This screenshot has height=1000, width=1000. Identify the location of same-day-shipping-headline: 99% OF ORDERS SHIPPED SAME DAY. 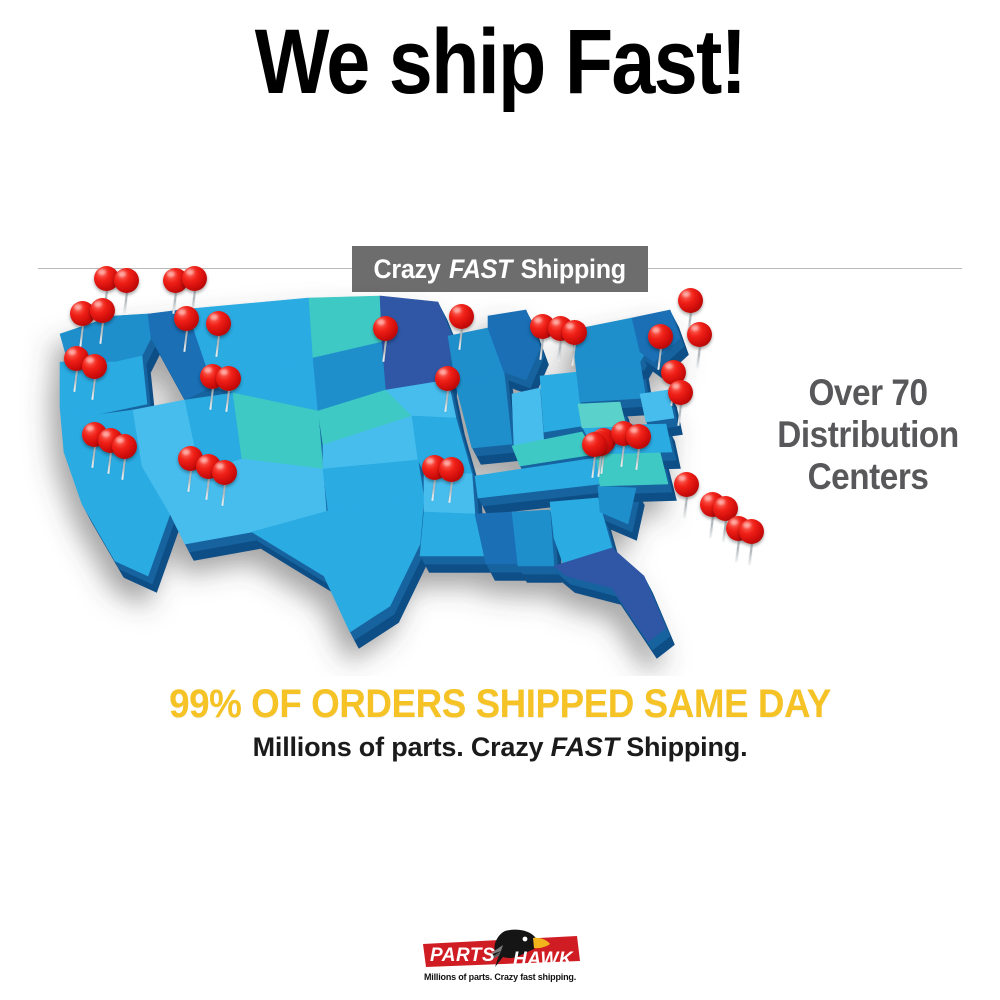
(500, 704).